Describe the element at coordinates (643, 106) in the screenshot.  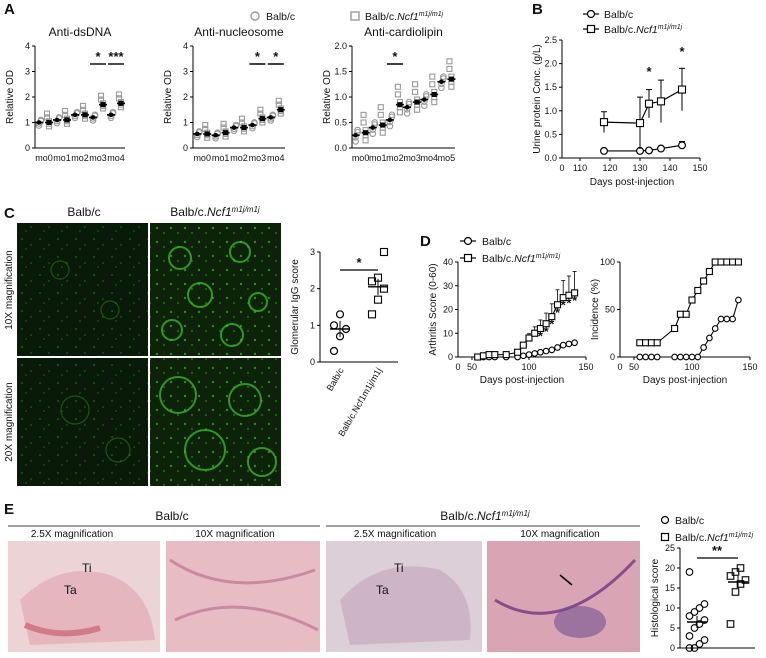
I see `series-line` at that location.